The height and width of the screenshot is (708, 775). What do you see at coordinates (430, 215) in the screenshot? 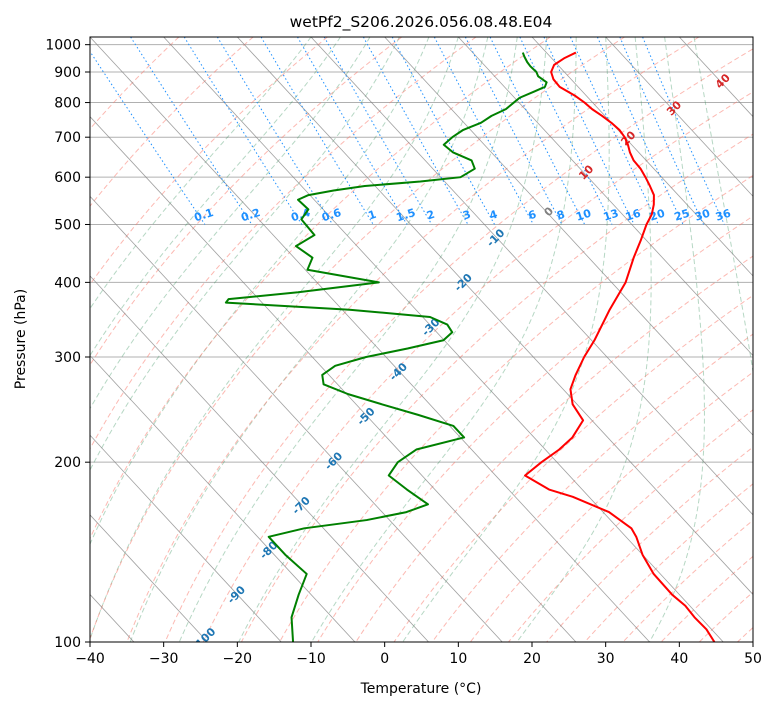
I see `mixing-ratio-label: 2` at bounding box center [430, 215].